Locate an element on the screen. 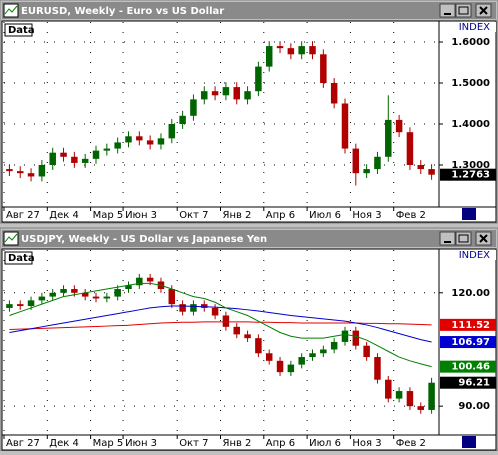 Image resolution: width=498 pixels, height=455 pixels. price-tag-label: 111.52 is located at coordinates (470, 325).